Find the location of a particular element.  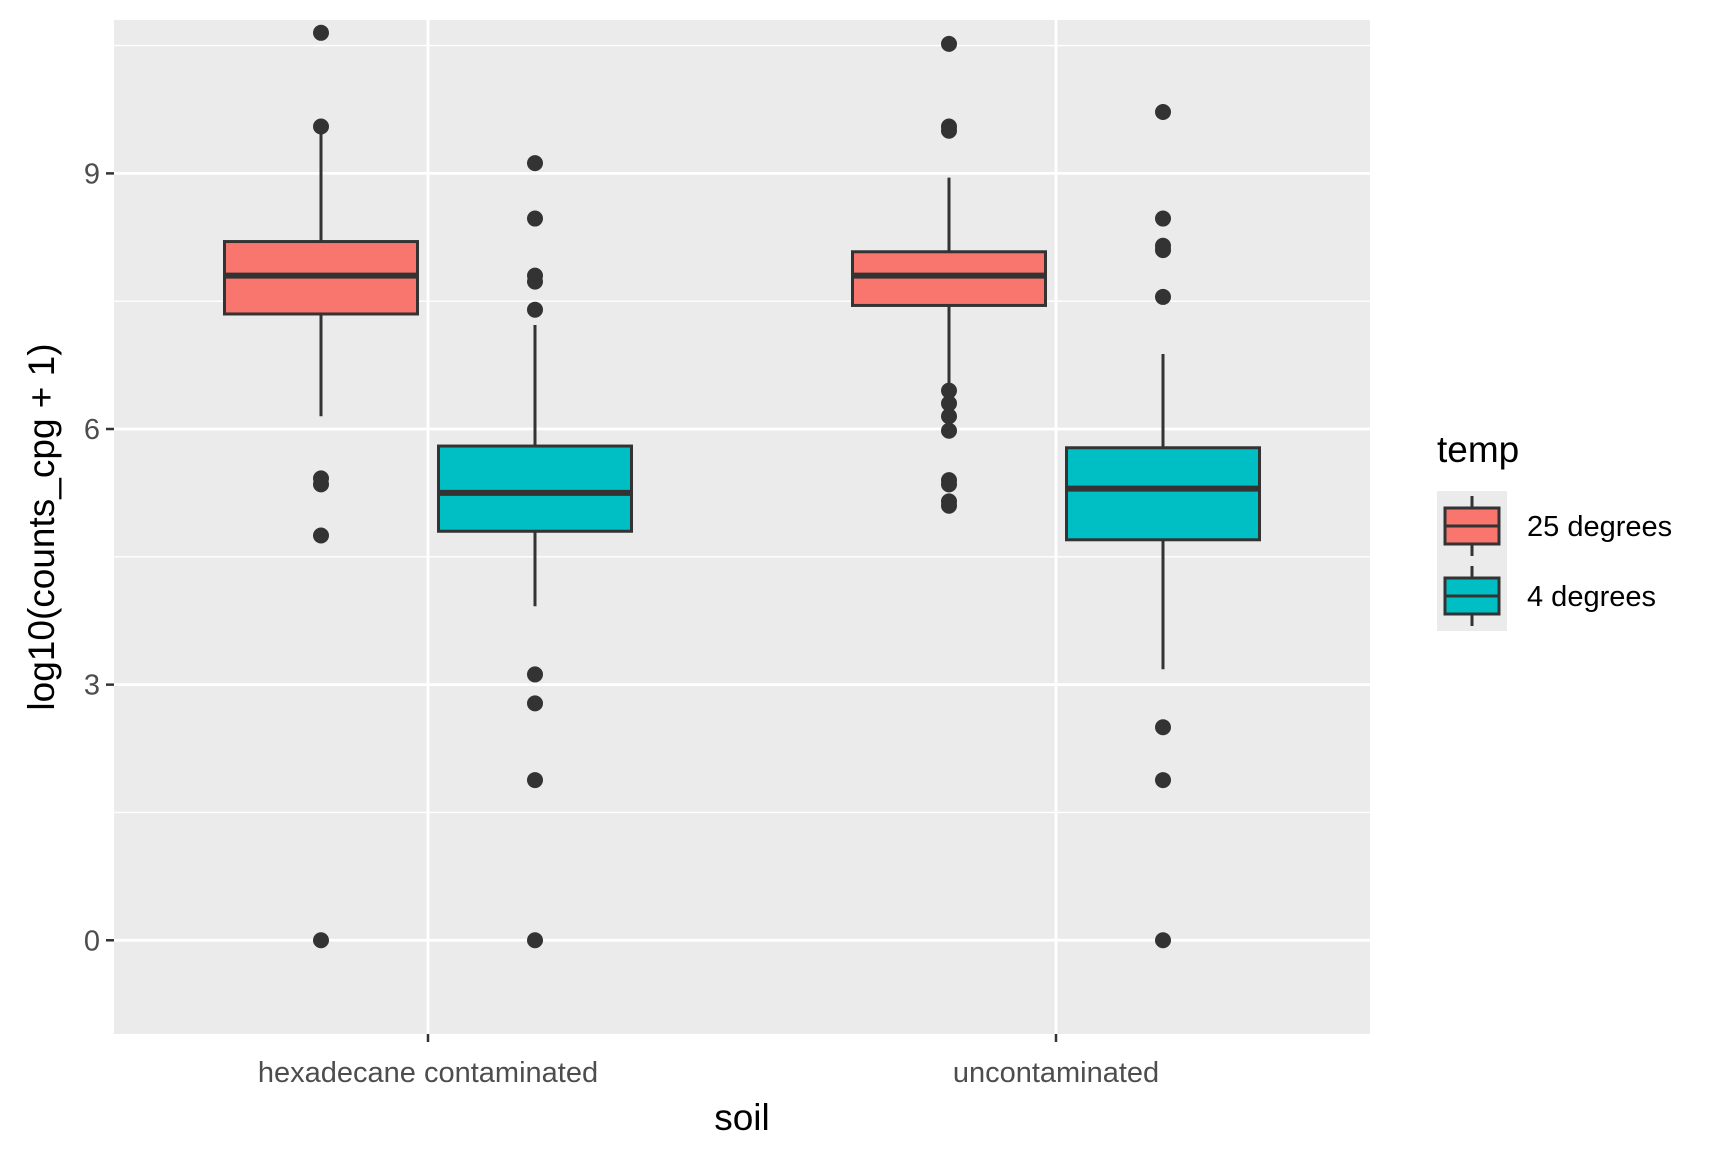

x-axis-title: soil is located at coordinates (742, 1117).